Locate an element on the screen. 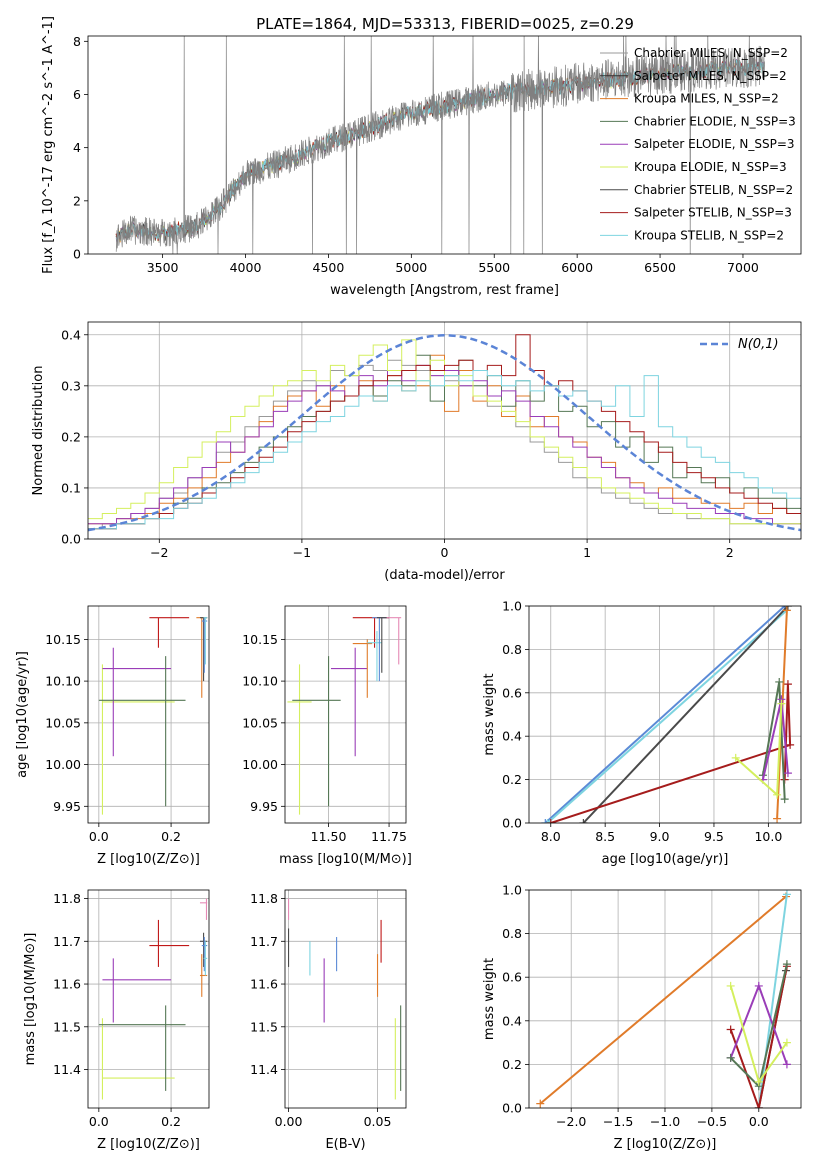 The width and height of the screenshot is (819, 1170). legend-label: Kroupa STELIB, N_SSP=2 is located at coordinates (709, 235).